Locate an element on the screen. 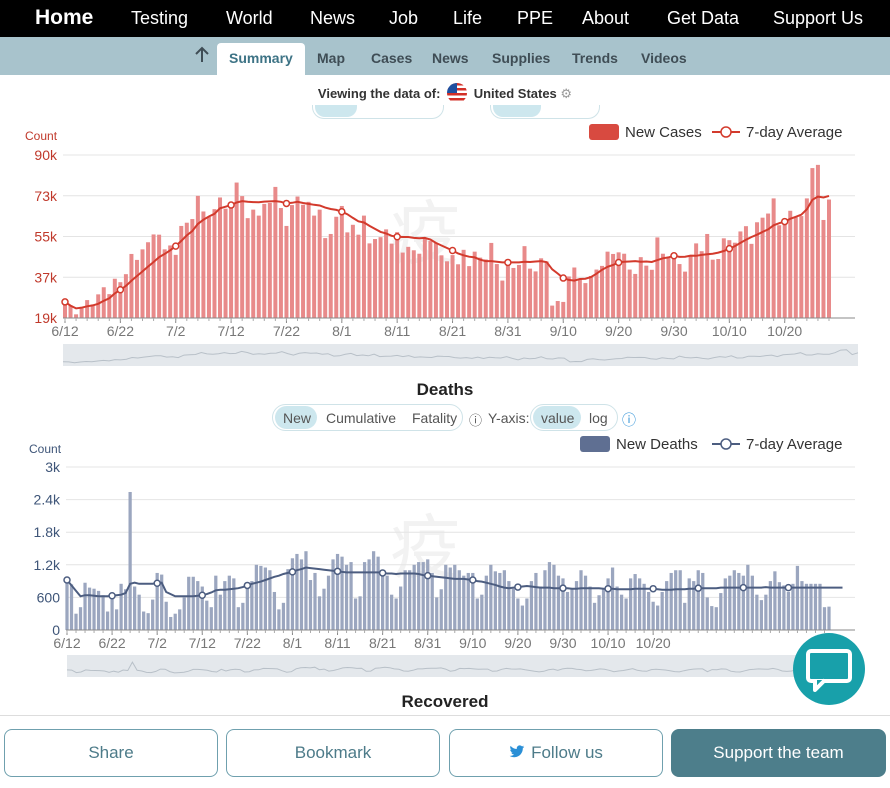  chat-bubble-icon is located at coordinates (829, 670).